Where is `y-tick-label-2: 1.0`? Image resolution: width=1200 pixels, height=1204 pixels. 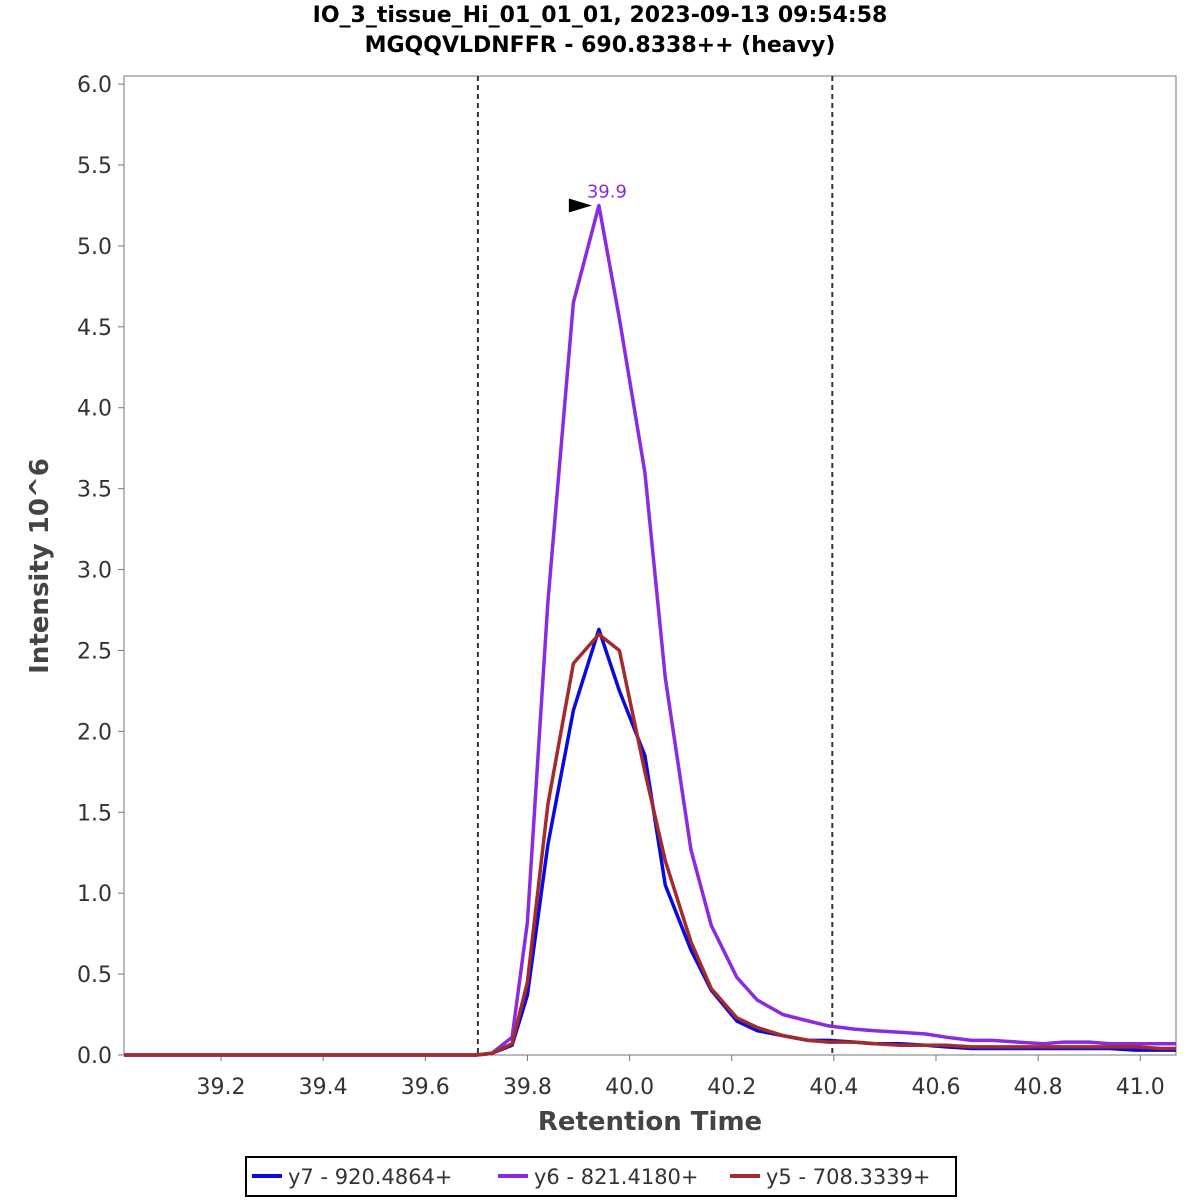
y-tick-label-2: 1.0 is located at coordinates (94, 894).